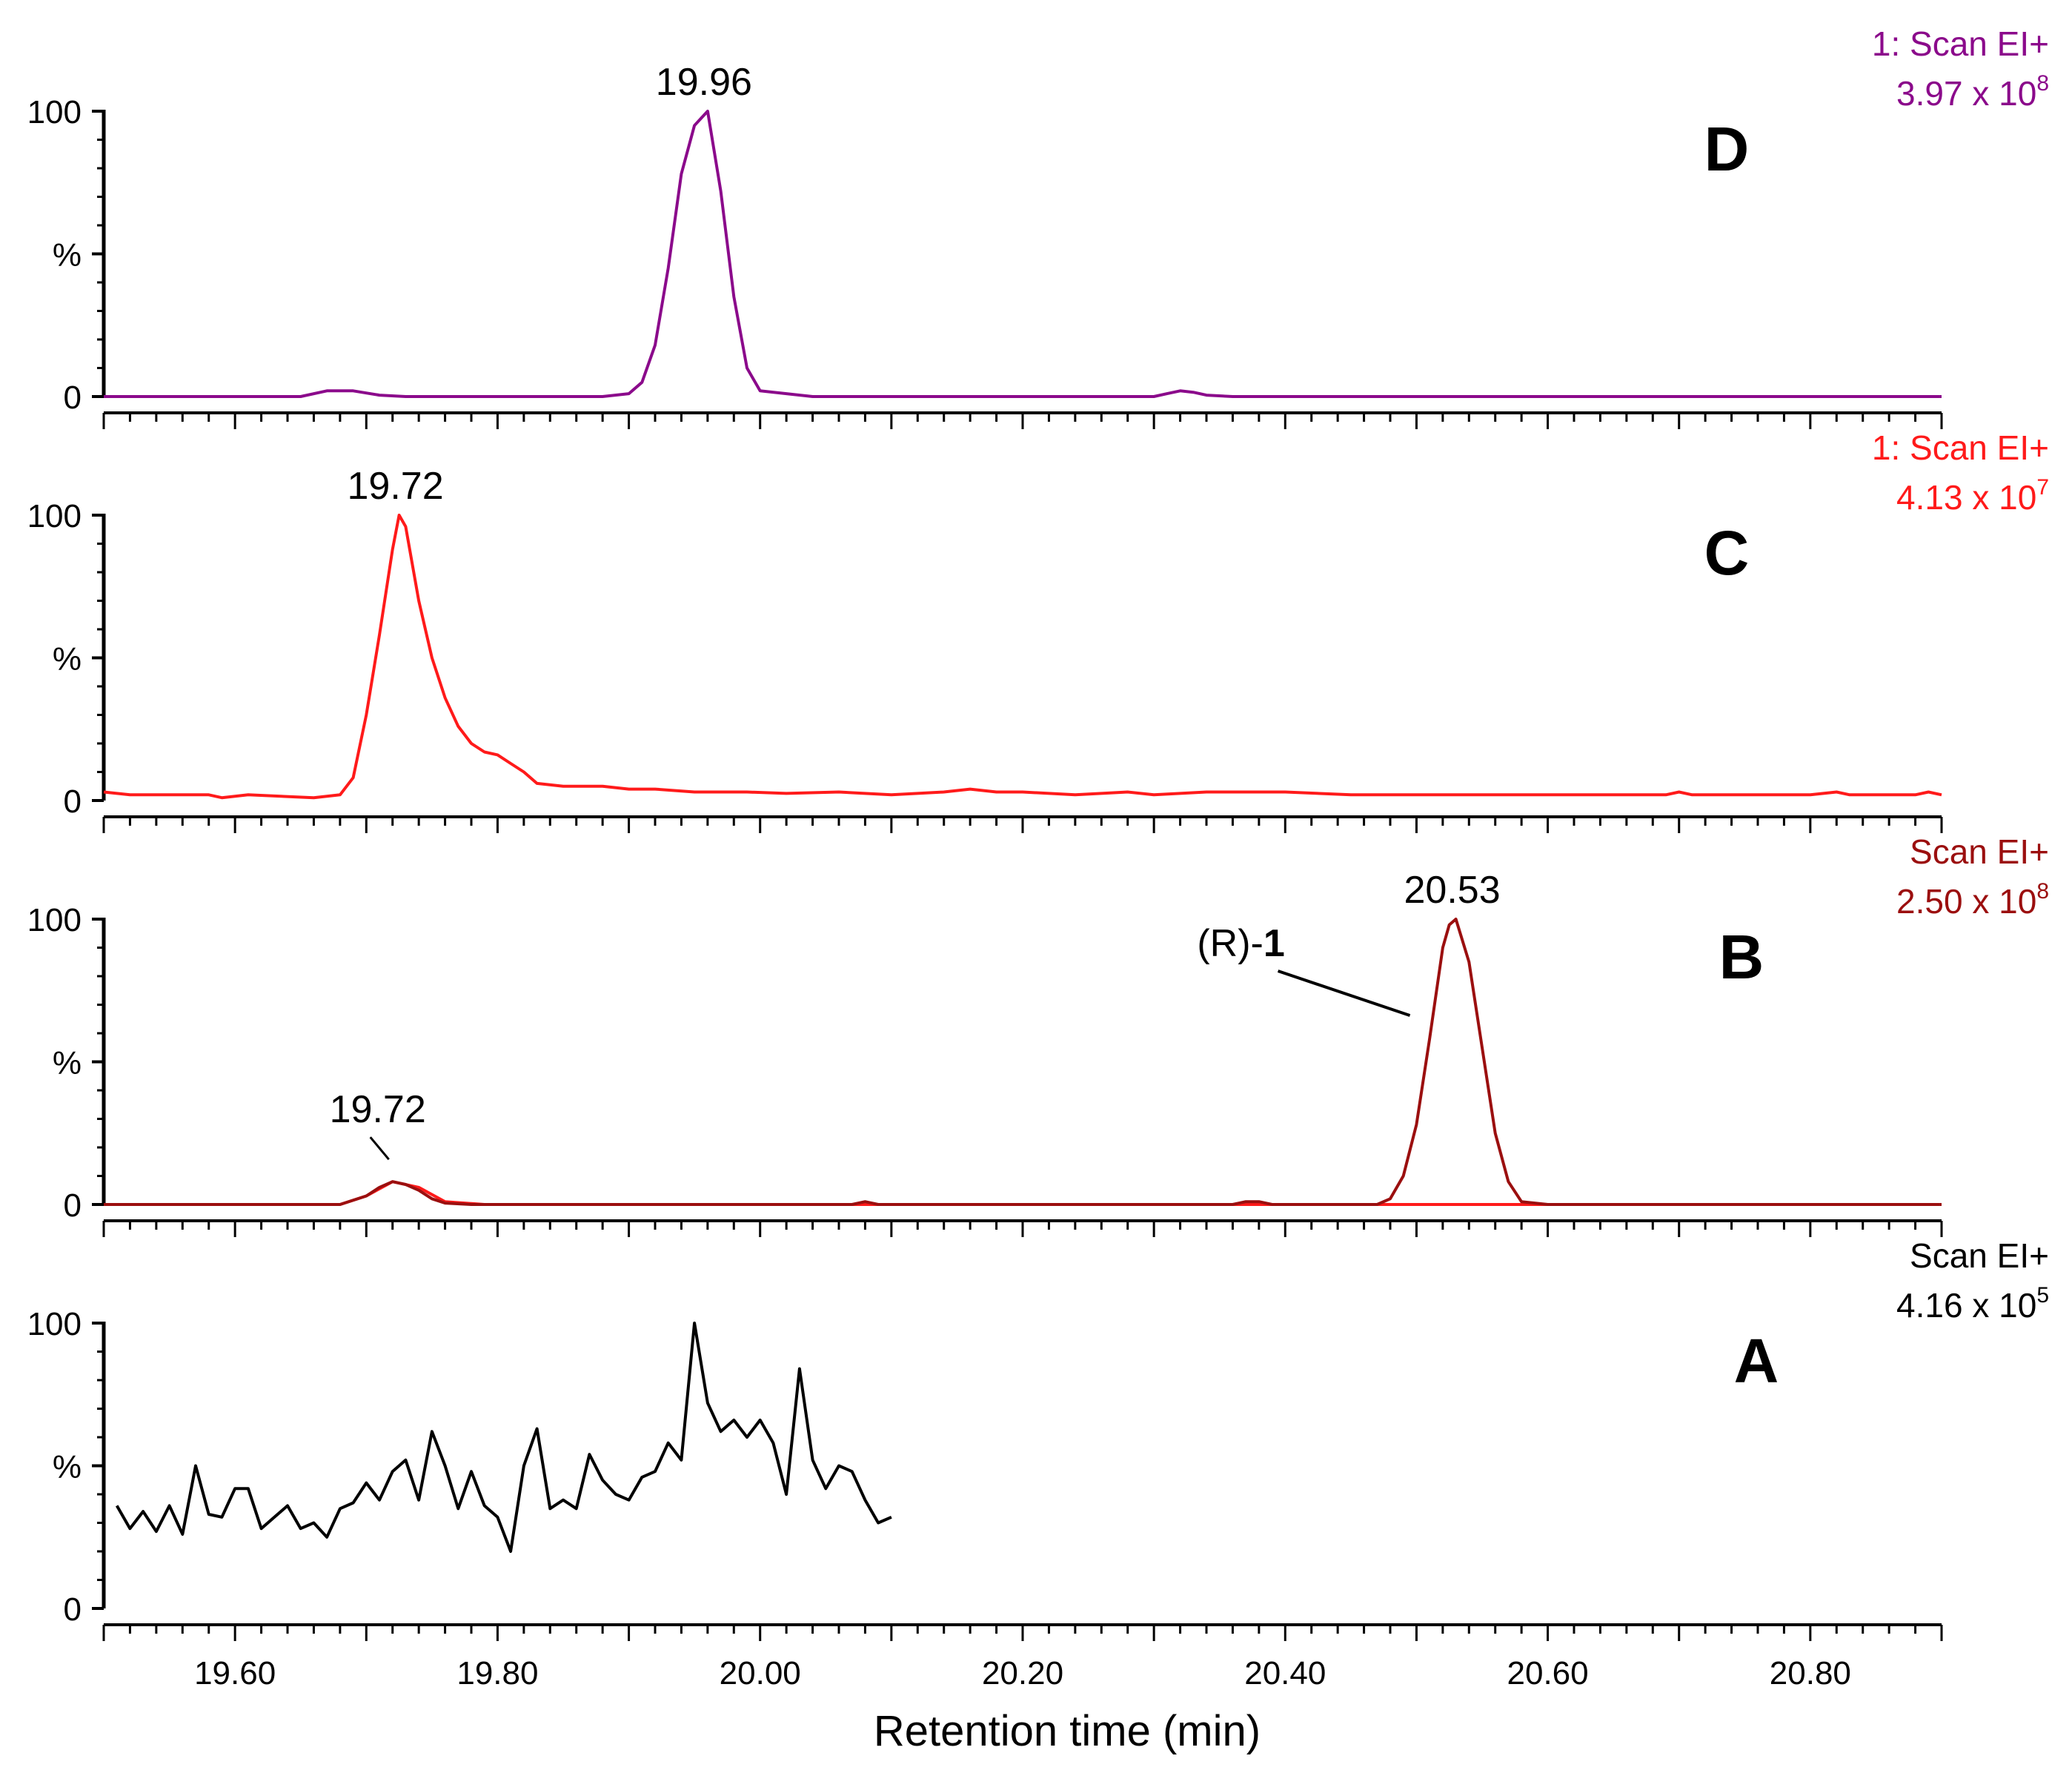 The image size is (2072, 1773). Describe the element at coordinates (1972, 92) in the screenshot. I see `scale-factor: 3.97 x 10⁸` at that location.